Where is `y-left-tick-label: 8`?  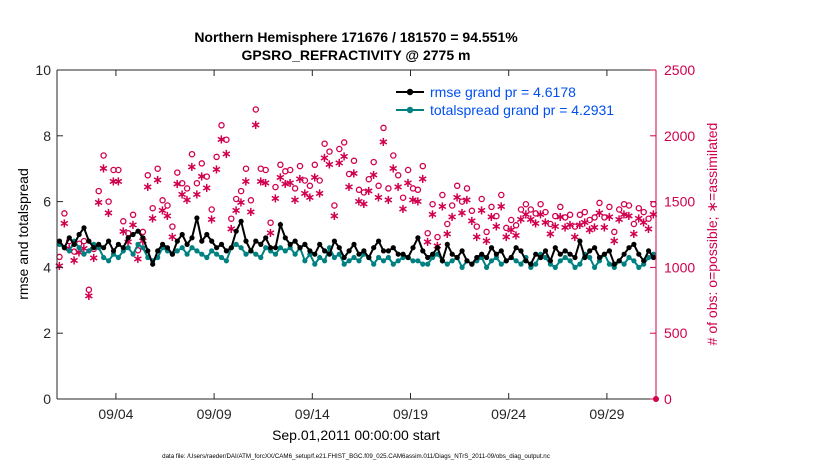 y-left-tick-label: 8 is located at coordinates (47, 136).